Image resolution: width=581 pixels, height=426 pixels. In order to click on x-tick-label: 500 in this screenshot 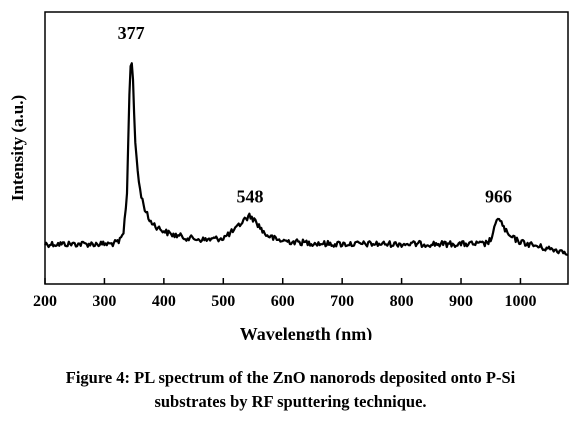, I will do `click(223, 301)`.